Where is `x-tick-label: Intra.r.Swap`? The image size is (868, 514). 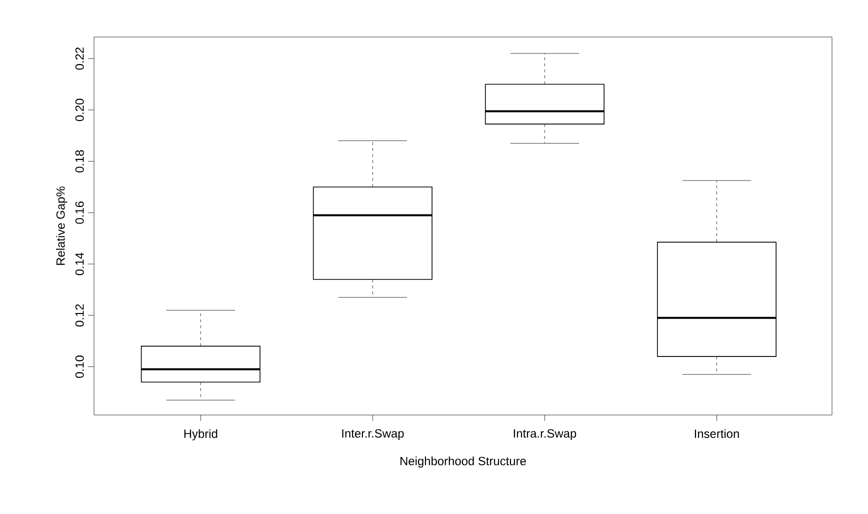 x-tick-label: Intra.r.Swap is located at coordinates (545, 434).